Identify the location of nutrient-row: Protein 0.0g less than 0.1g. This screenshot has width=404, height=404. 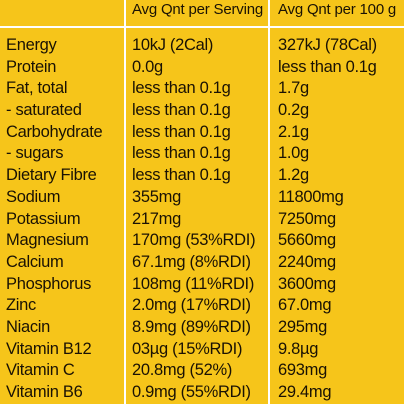
(202, 68).